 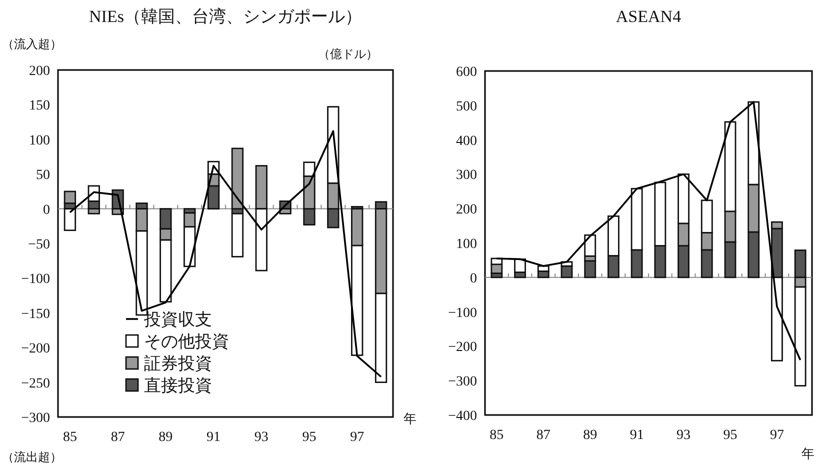 I want to click on ytick: 300, so click(x=466, y=176).